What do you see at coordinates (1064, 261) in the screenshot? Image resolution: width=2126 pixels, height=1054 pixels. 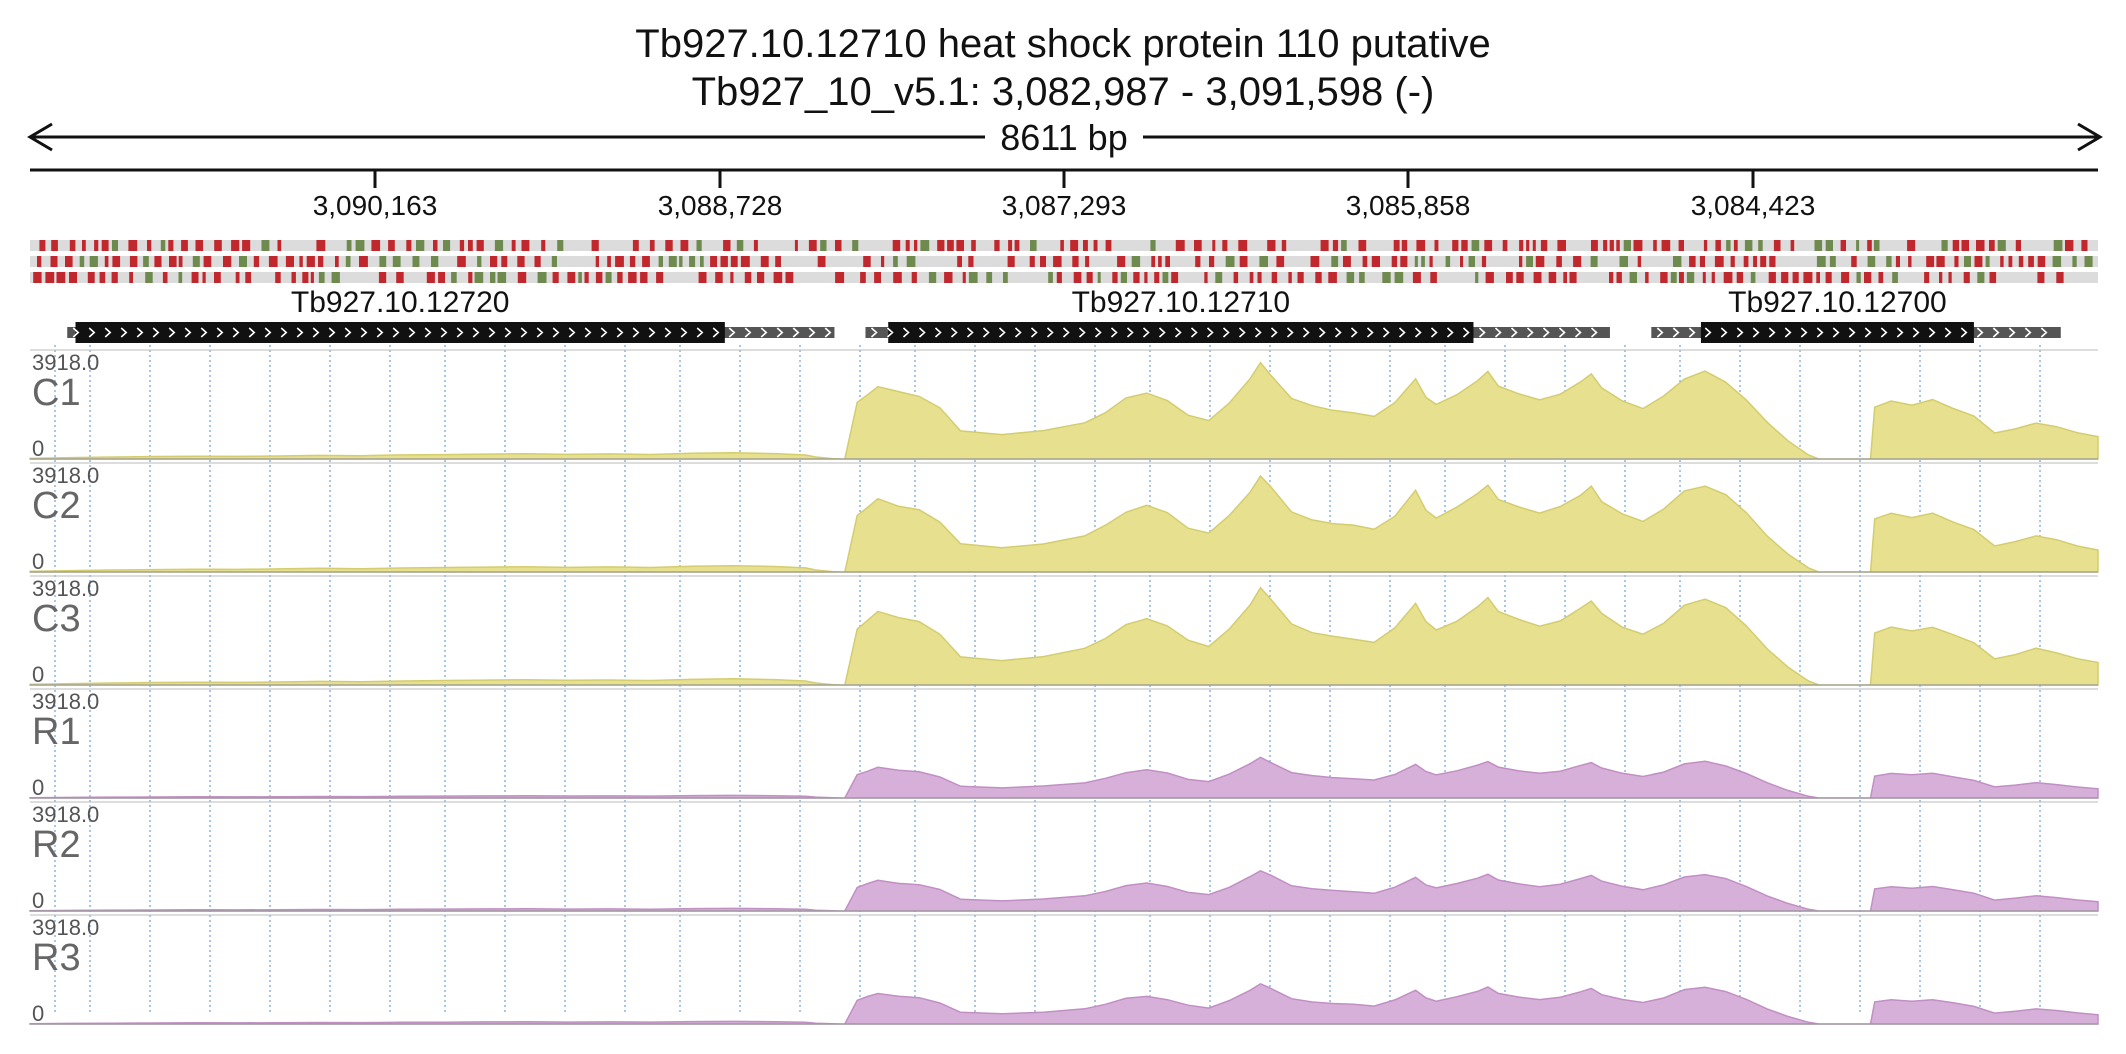 I see `orf-frames-track` at bounding box center [1064, 261].